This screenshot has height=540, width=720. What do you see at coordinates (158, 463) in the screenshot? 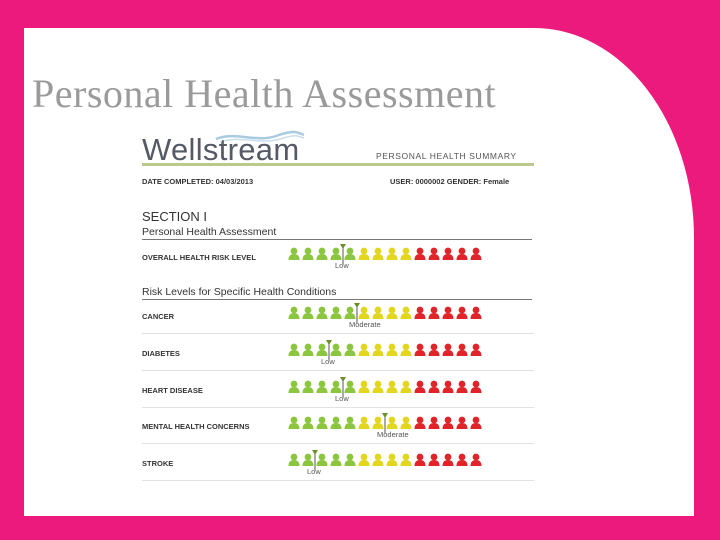
I see `condition-label-stroke: STROKE` at bounding box center [158, 463].